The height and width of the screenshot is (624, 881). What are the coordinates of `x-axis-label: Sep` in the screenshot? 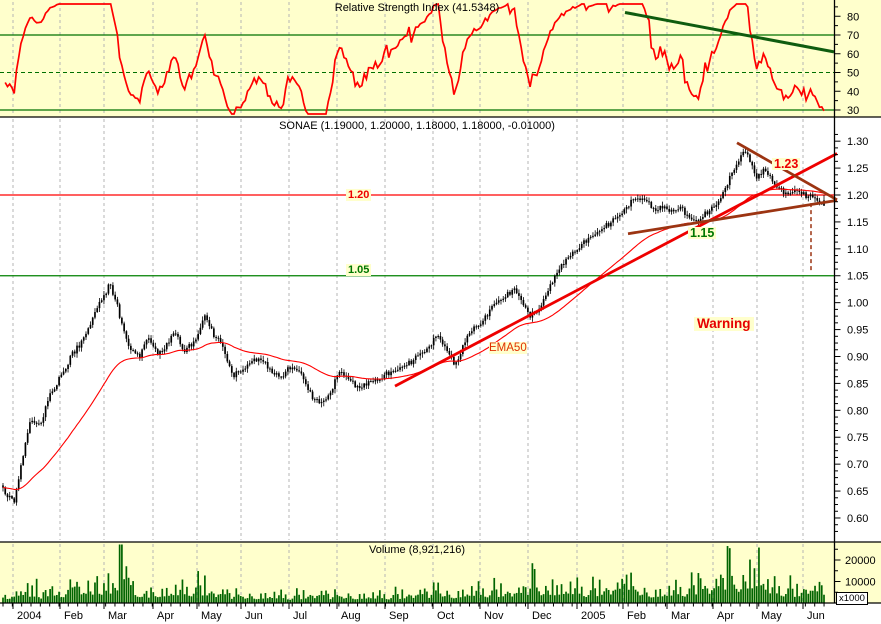 It's located at (399, 616).